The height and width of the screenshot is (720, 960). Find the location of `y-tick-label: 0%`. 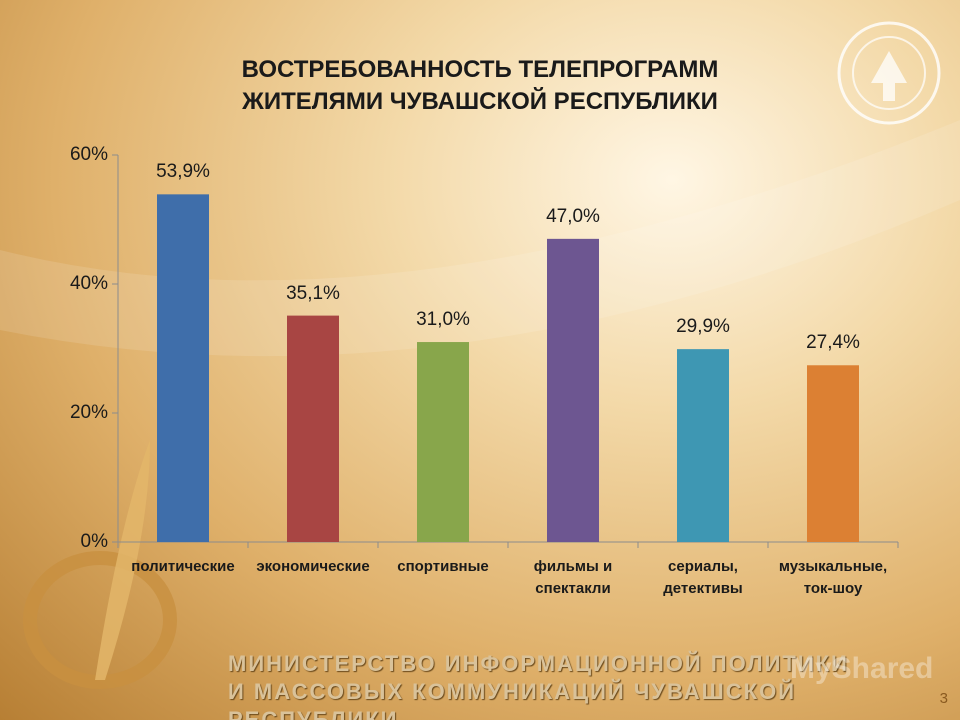

y-tick-label: 0% is located at coordinates (94, 541).